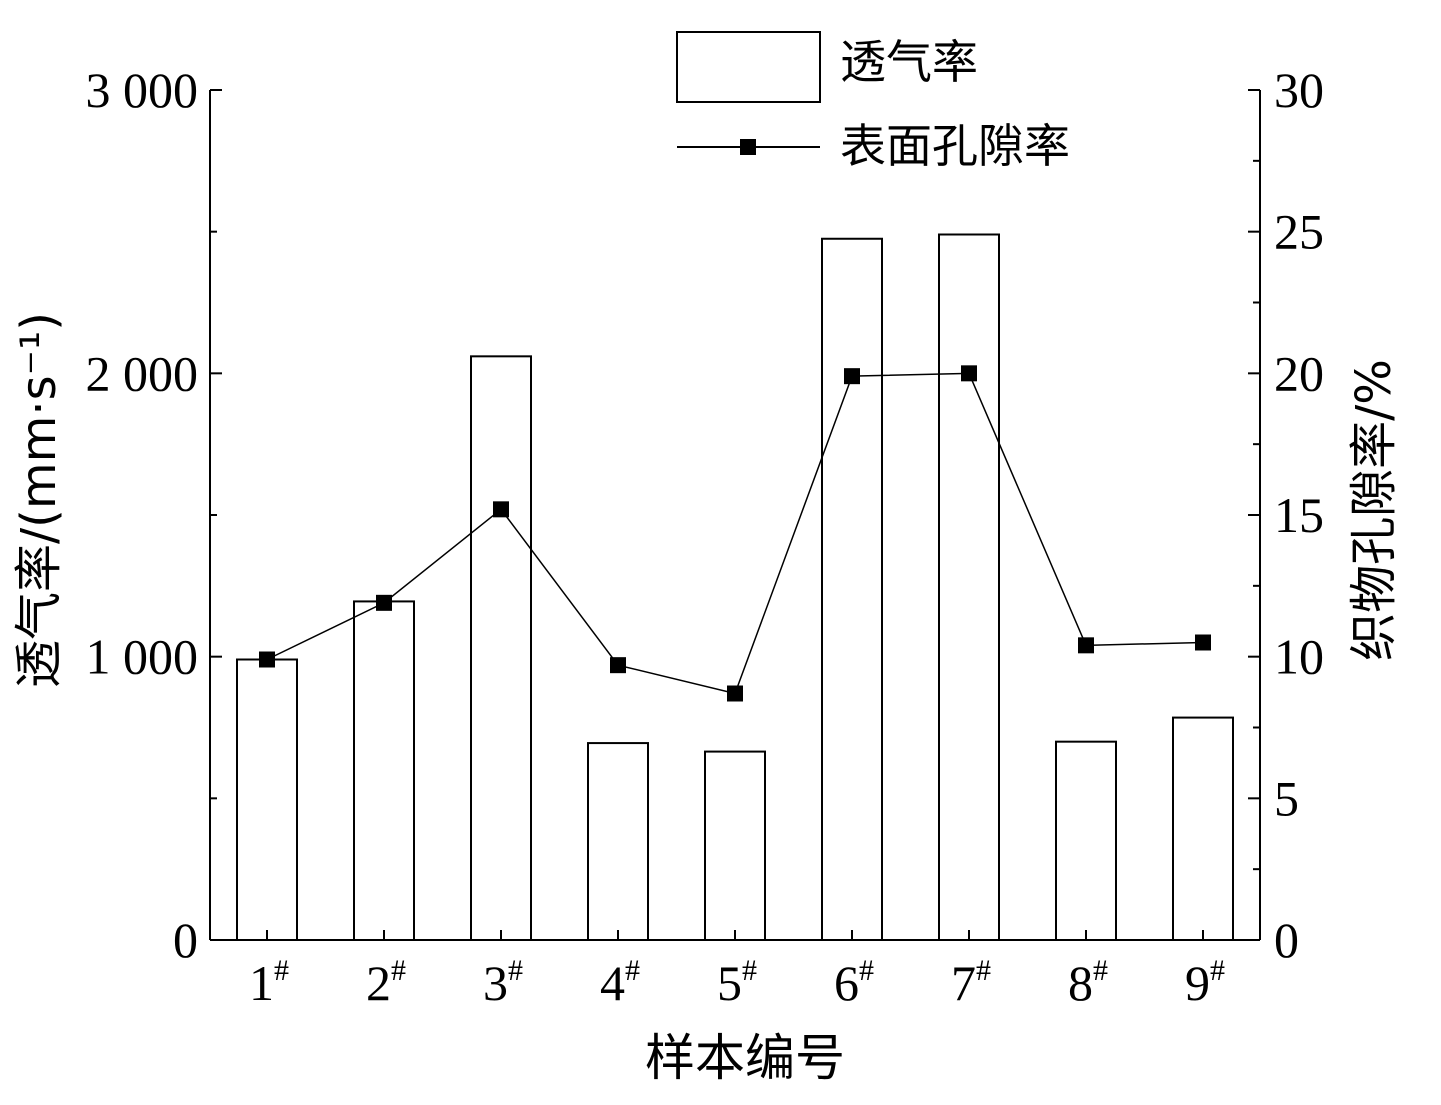 The height and width of the screenshot is (1105, 1441). I want to click on x-tick-label-4: 4#, so click(620, 982).